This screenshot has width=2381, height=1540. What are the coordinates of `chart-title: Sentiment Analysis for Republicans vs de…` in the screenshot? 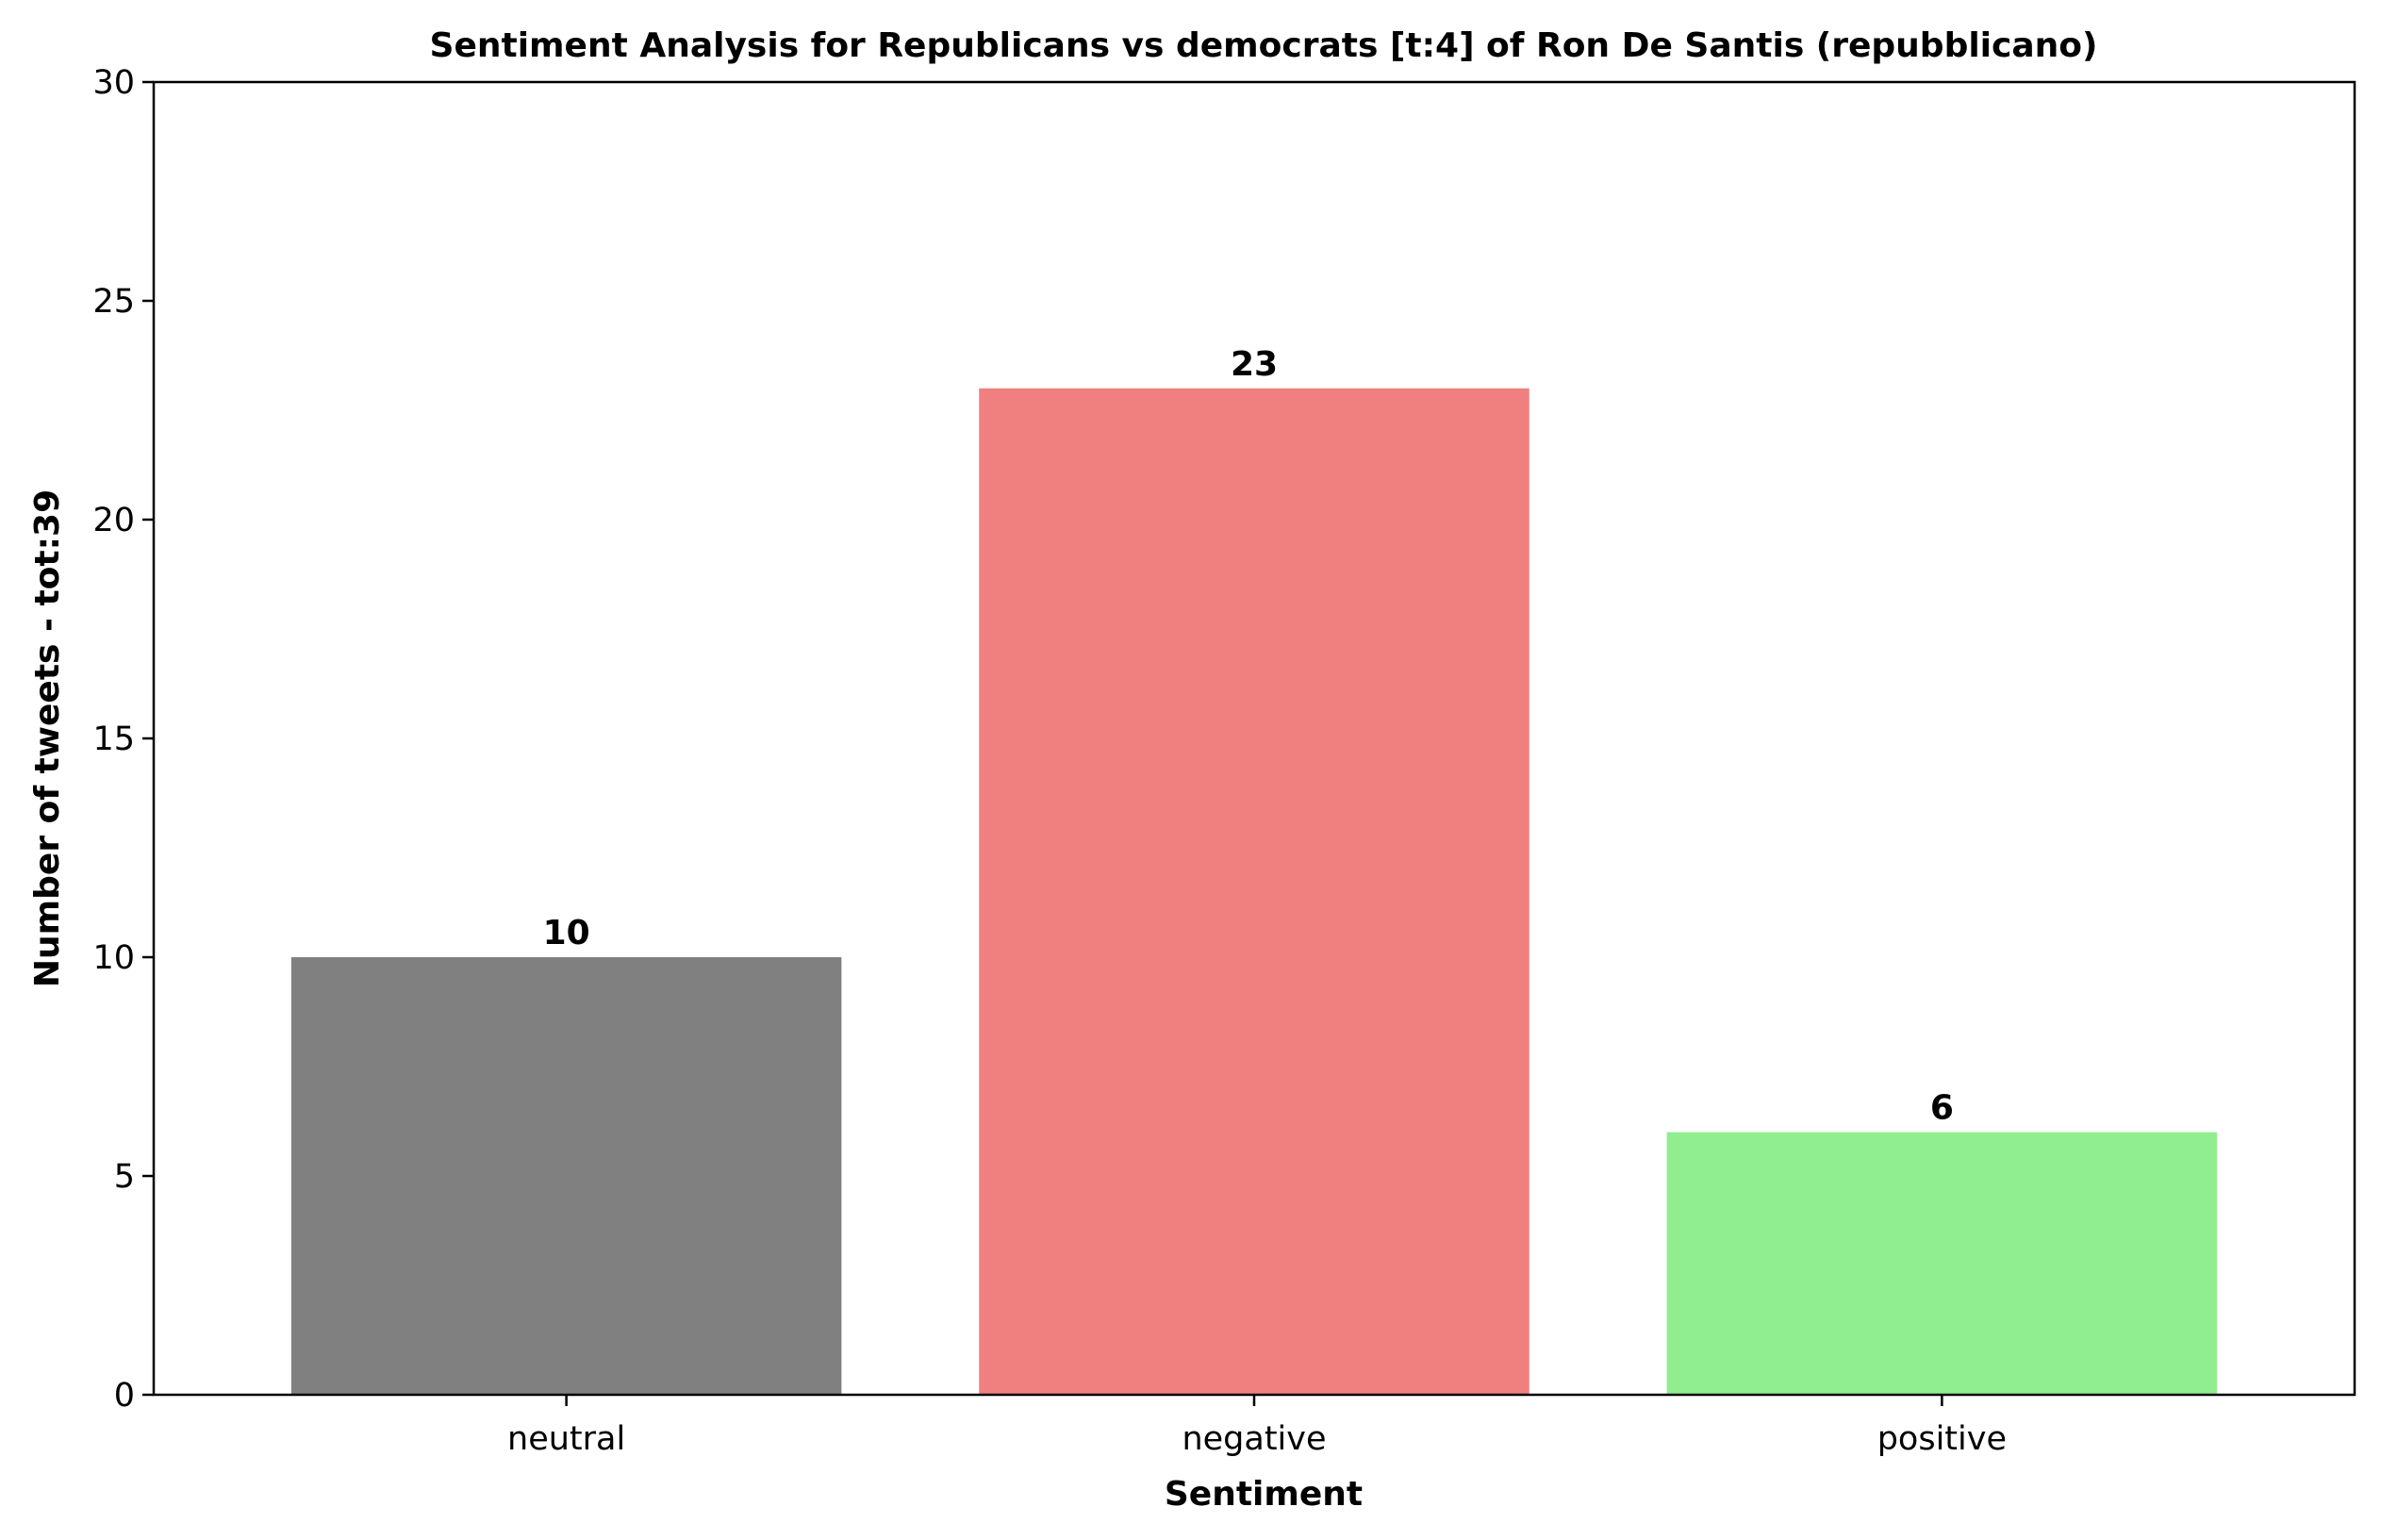 It's located at (1264, 45).